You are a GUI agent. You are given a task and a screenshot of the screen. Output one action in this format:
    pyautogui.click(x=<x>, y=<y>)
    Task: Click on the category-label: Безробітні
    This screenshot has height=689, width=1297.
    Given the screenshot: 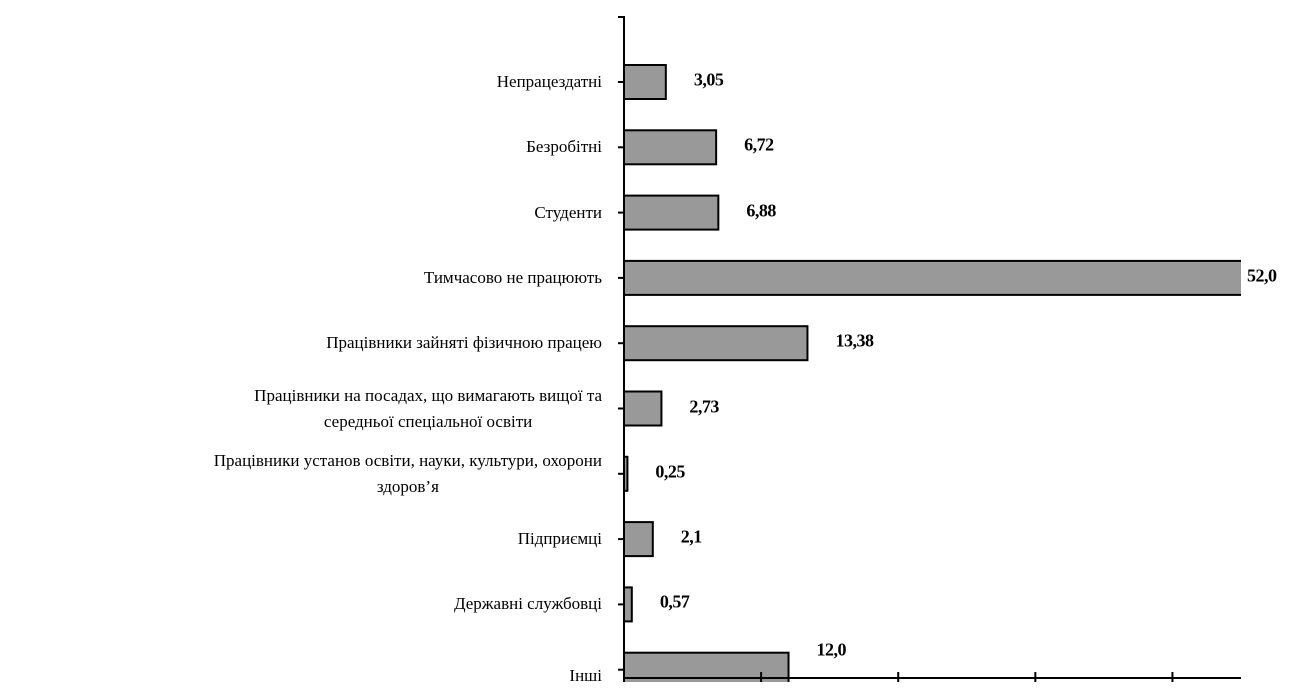 What is the action you would take?
    pyautogui.click(x=564, y=147)
    